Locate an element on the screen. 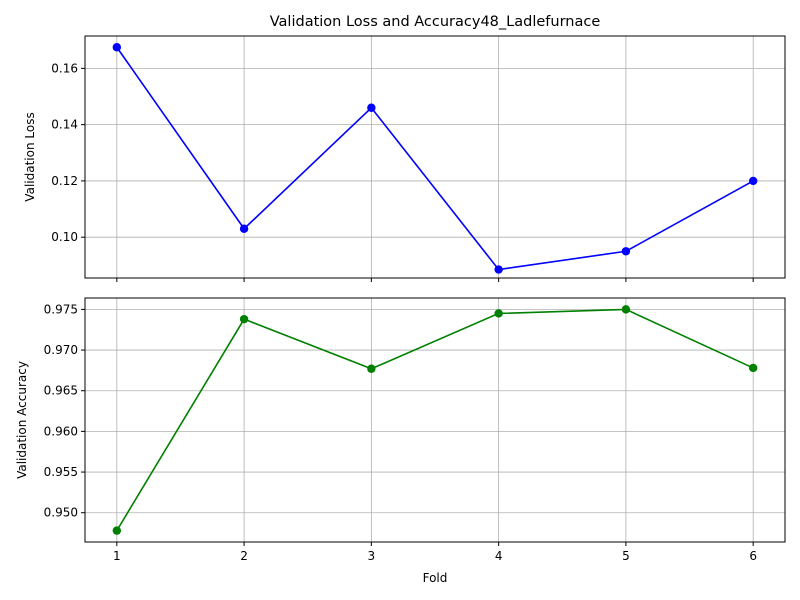 The height and width of the screenshot is (600, 800). accuracy-xtick-label: 4 is located at coordinates (499, 556).